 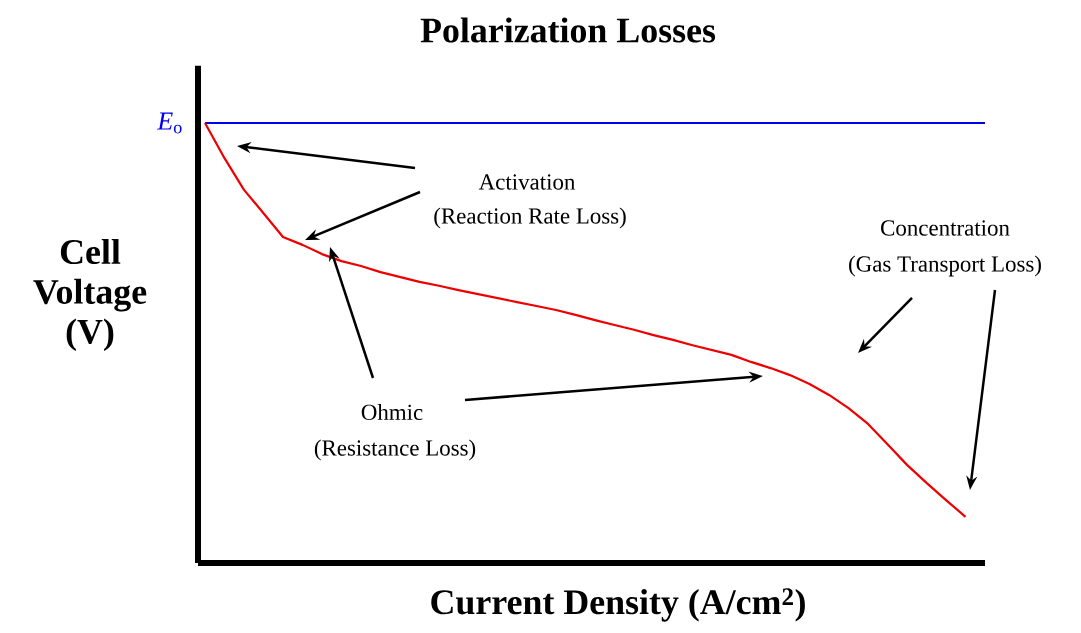 What do you see at coordinates (945, 228) in the screenshot?
I see `annotation: Concentration` at bounding box center [945, 228].